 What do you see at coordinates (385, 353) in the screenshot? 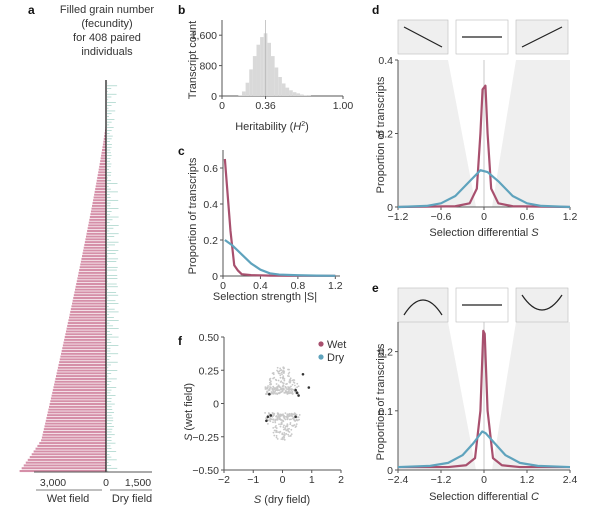
I see `y-tick-label: 0.2` at bounding box center [385, 353].